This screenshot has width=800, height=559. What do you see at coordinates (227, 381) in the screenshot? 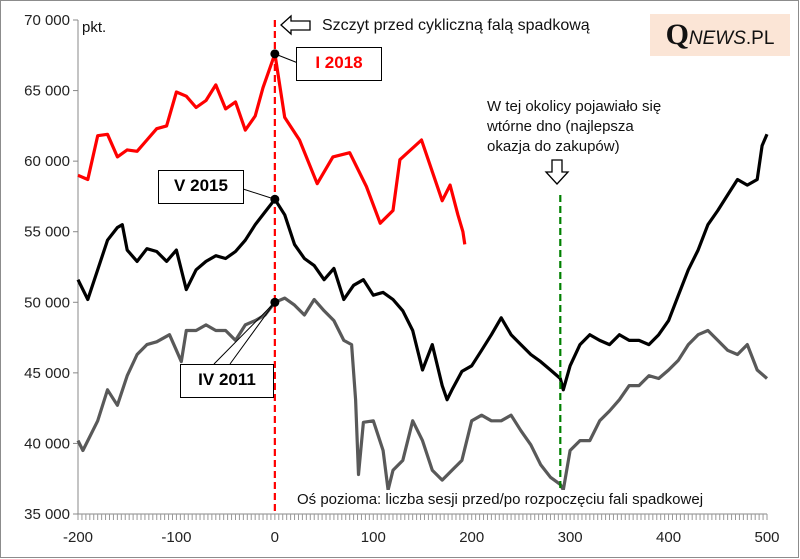
I see `marker-label-iv-2011: IV 2011` at bounding box center [227, 381].